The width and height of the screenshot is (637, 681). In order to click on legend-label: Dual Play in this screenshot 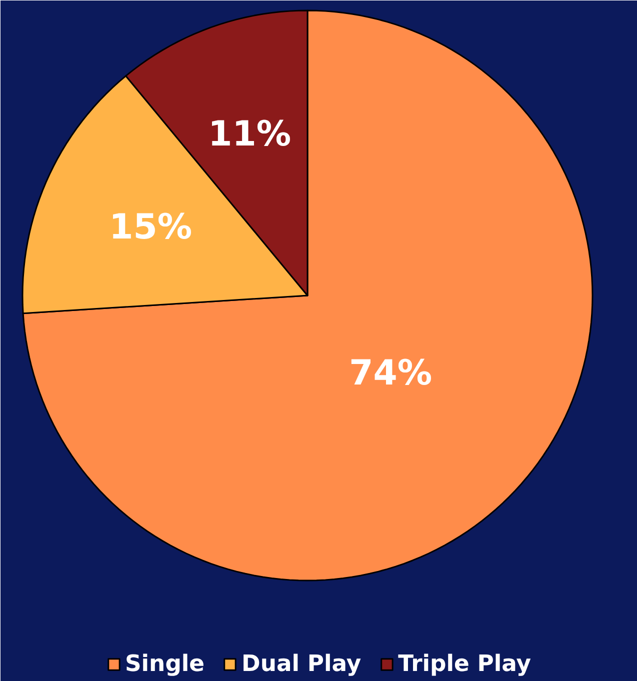, I will do `click(302, 664)`.